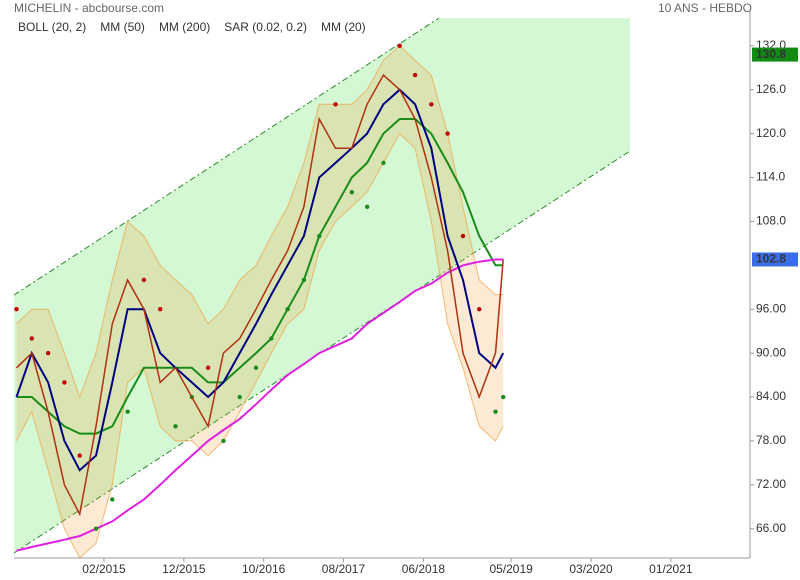 The image size is (800, 580). Describe the element at coordinates (771, 440) in the screenshot. I see `y-tick-label: 78.00` at that location.